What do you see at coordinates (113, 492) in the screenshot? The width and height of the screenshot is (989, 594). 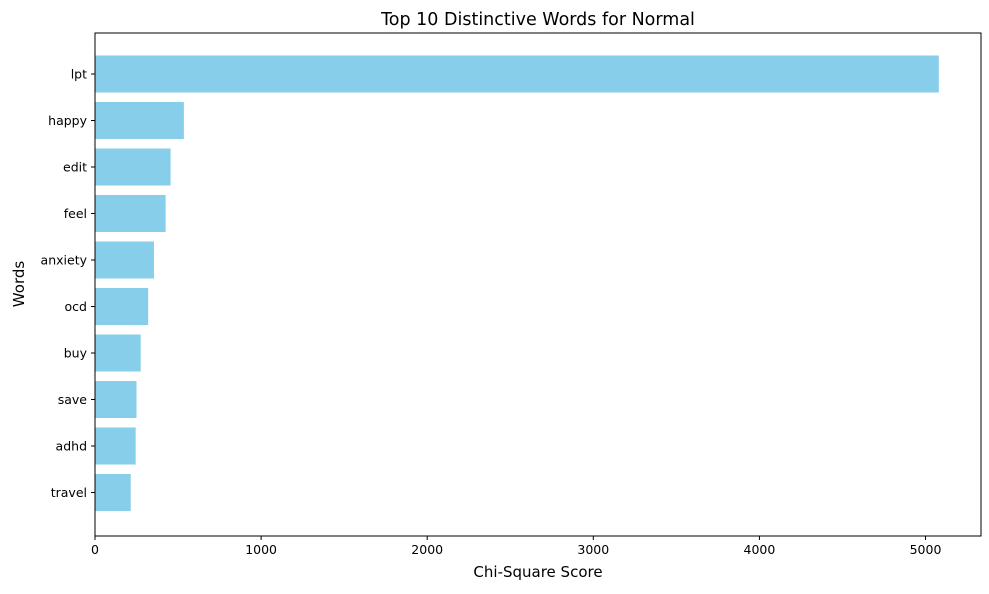 I see `bar-travel` at bounding box center [113, 492].